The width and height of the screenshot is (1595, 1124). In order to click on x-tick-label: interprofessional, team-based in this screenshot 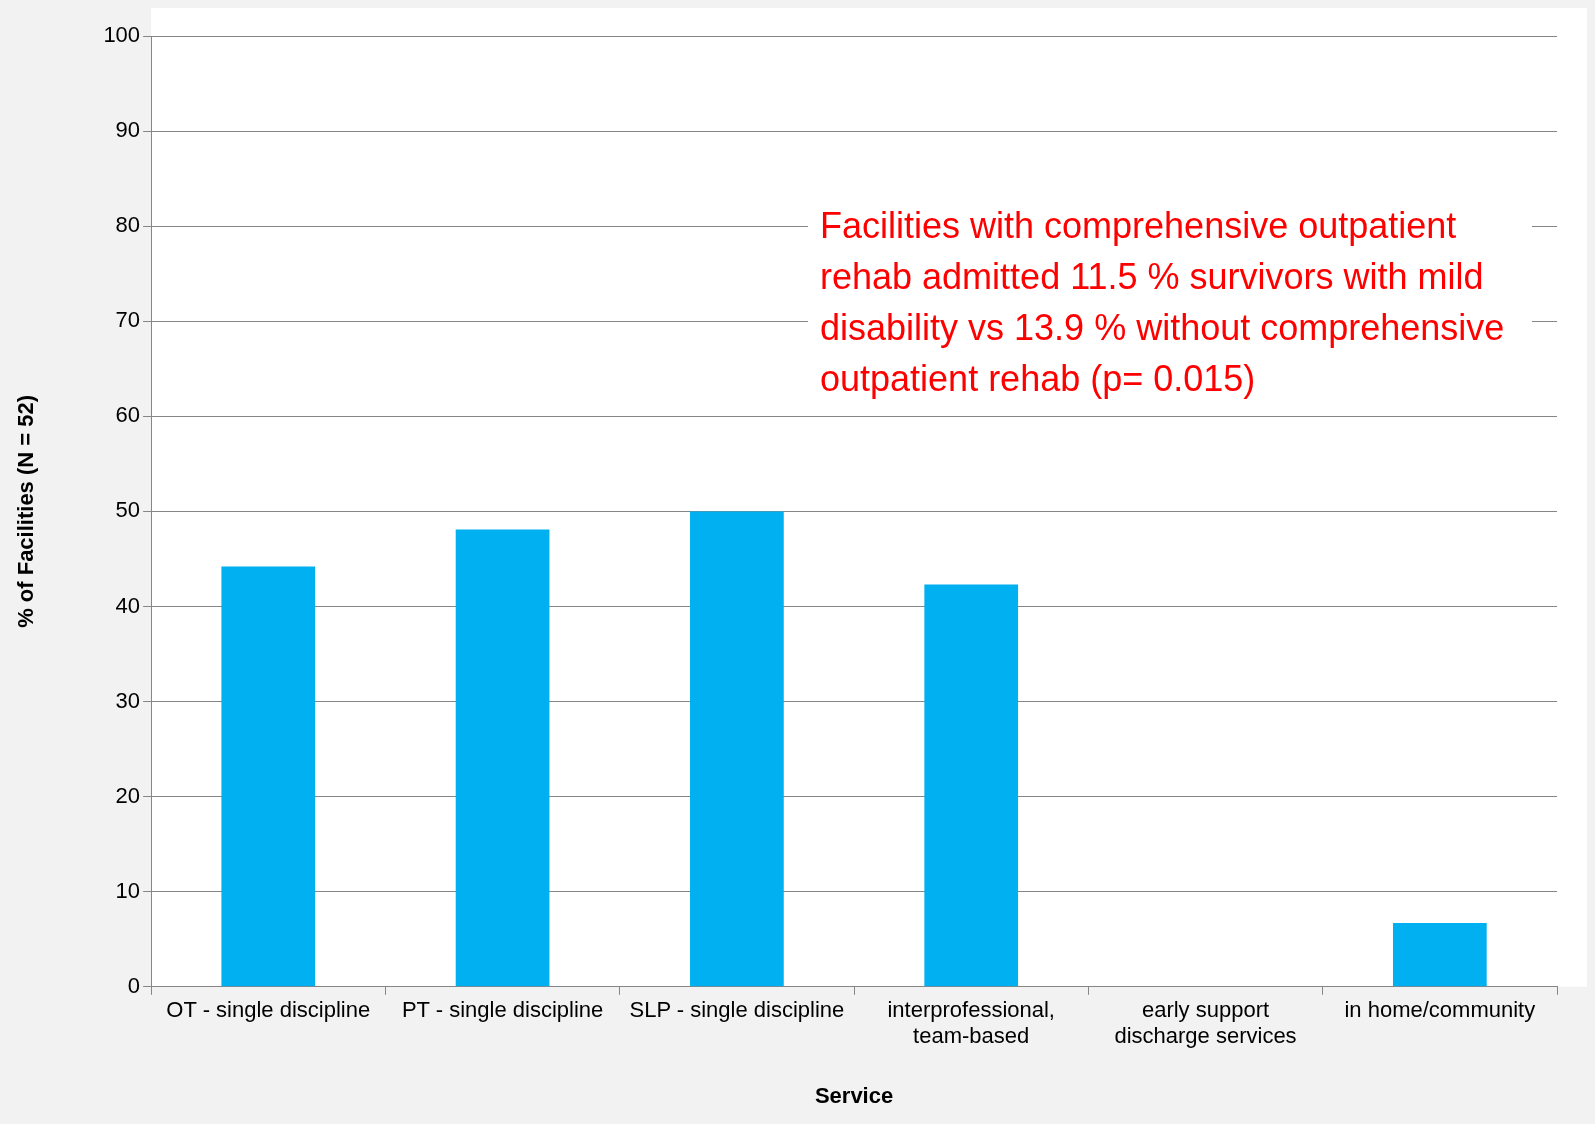, I will do `click(971, 1023)`.